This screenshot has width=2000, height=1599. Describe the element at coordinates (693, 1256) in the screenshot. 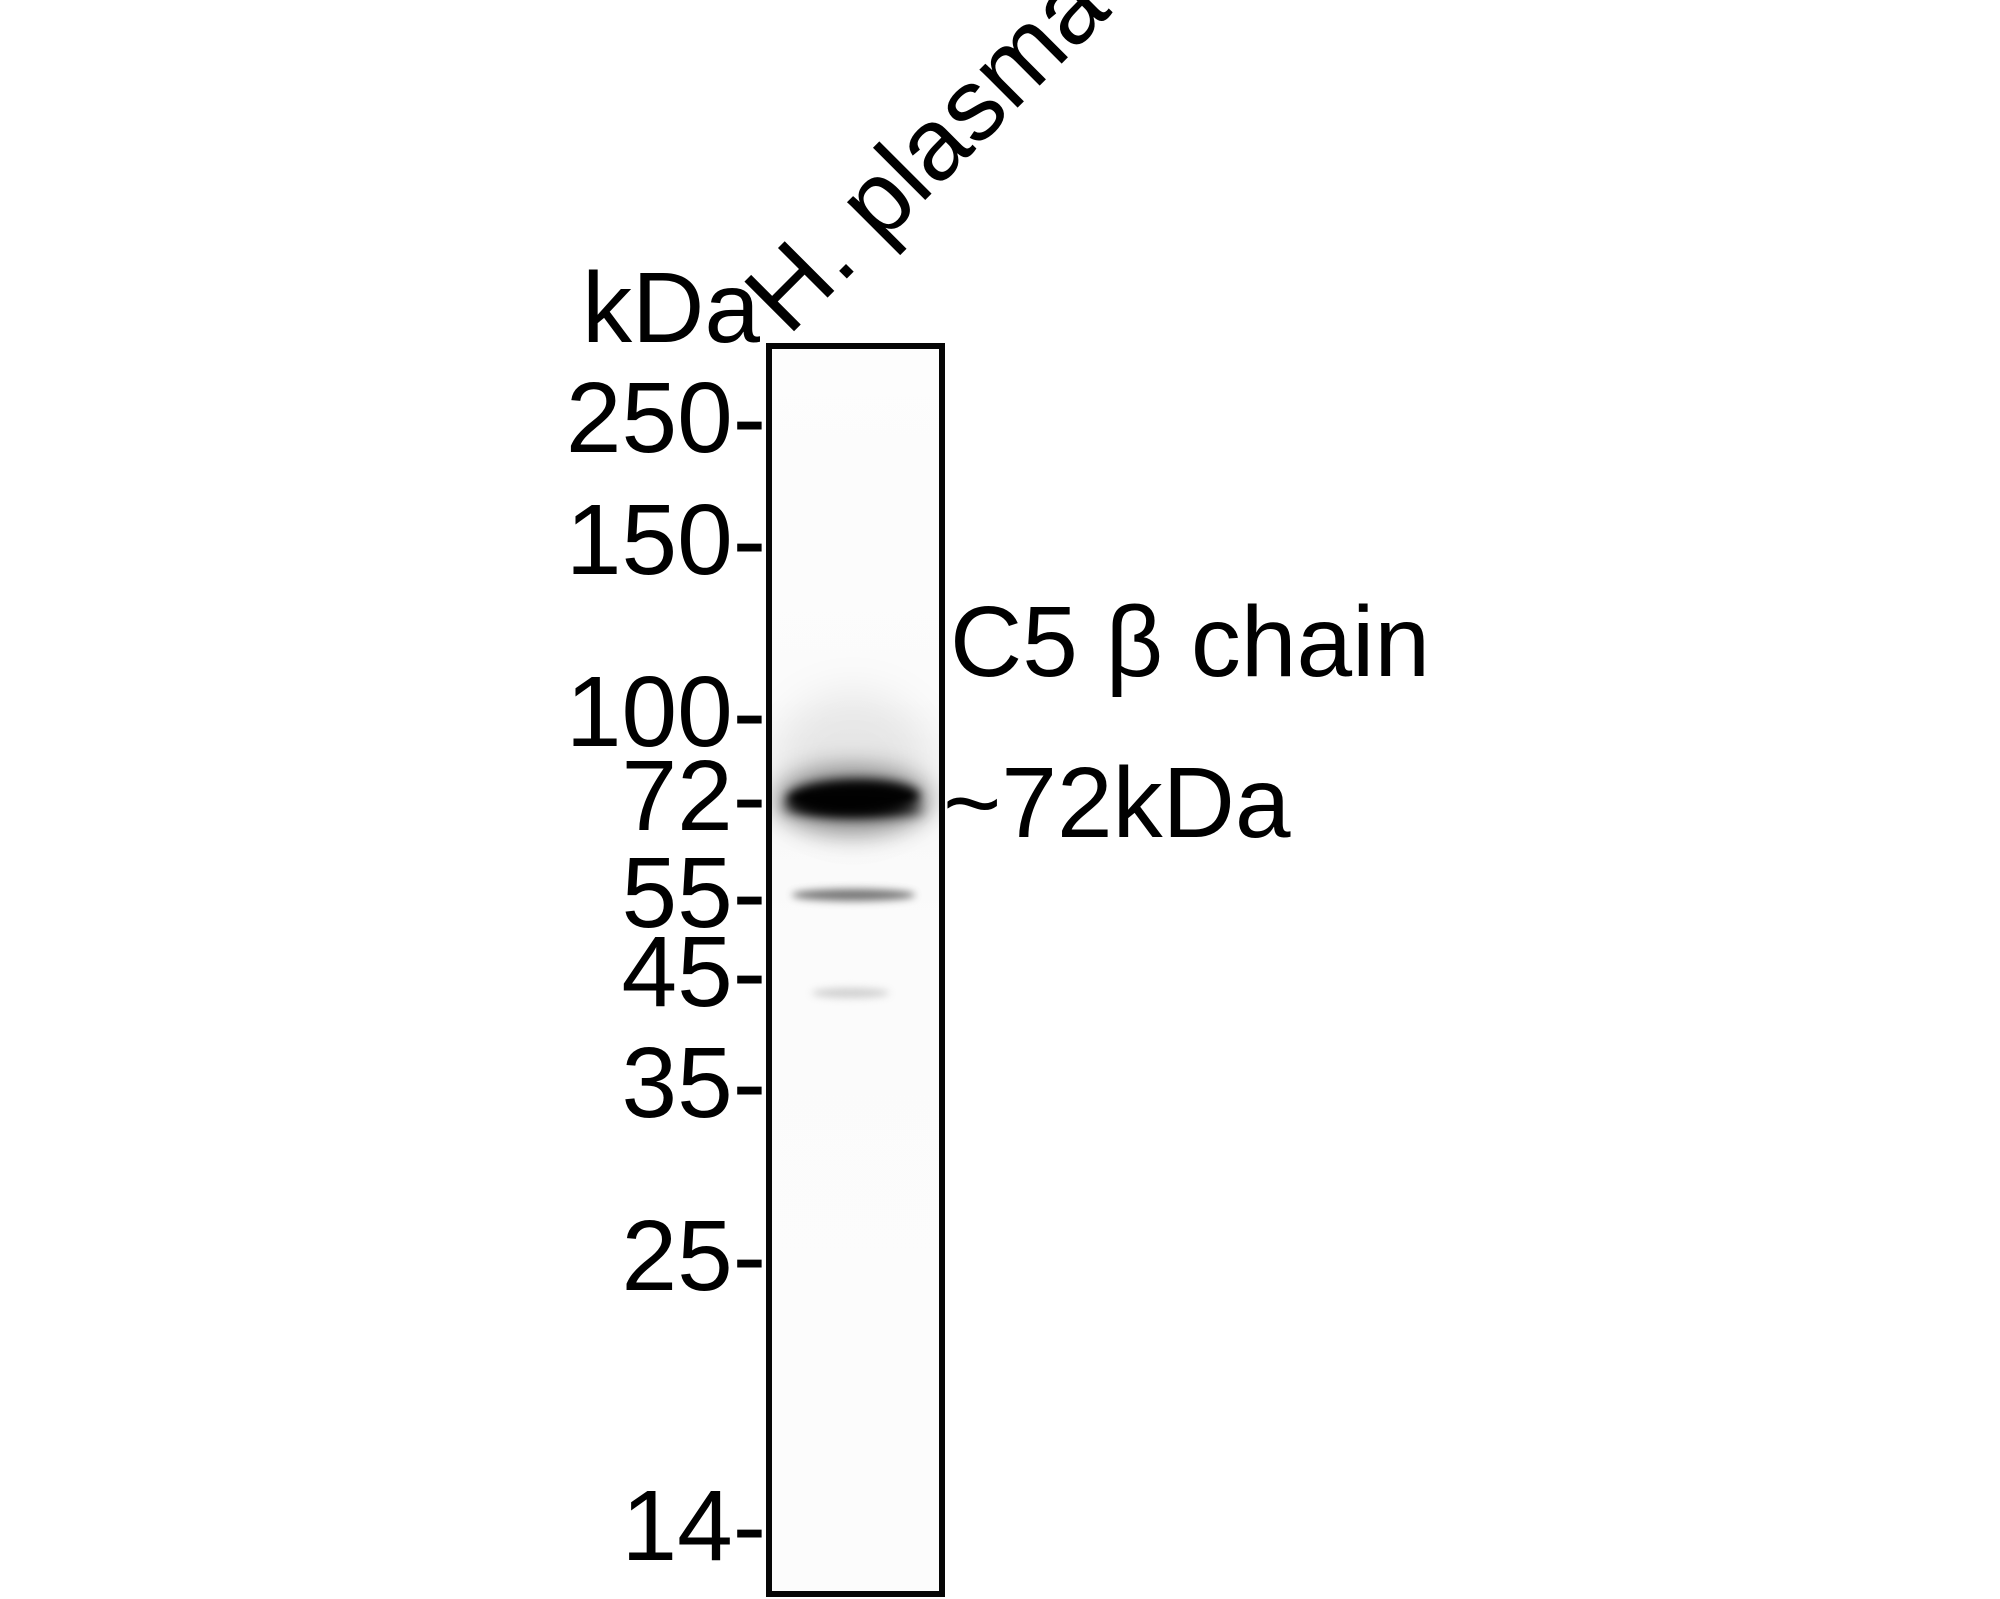

I see `mw-tick: 25-` at that location.